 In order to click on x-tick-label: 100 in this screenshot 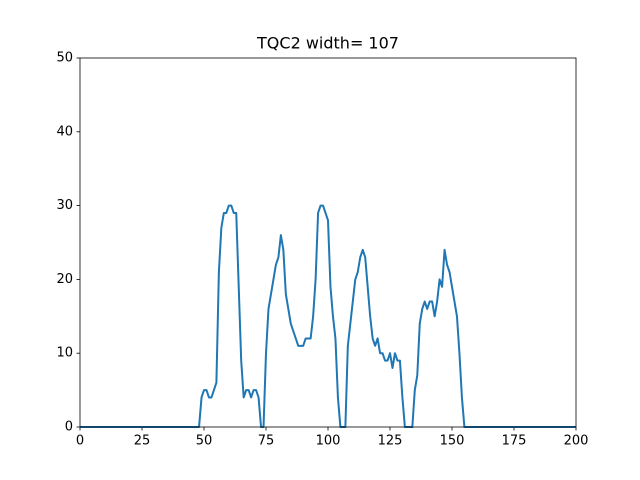, I will do `click(328, 441)`.